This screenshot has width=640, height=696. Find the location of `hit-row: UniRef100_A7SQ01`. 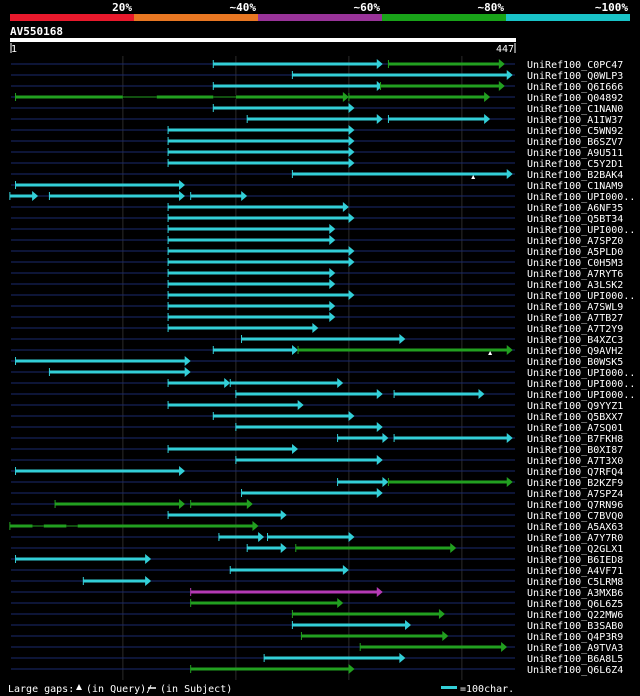

hit-row: UniRef100_A7SQ01 is located at coordinates (317, 428).